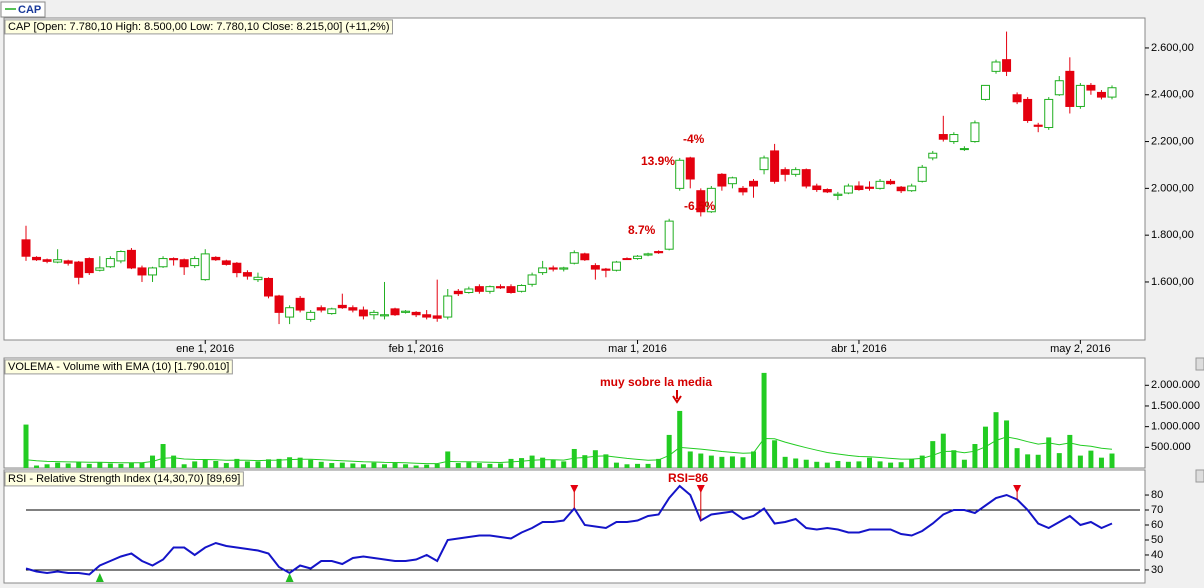  I want to click on y-tick-label: 2.600,00, so click(1172, 48).